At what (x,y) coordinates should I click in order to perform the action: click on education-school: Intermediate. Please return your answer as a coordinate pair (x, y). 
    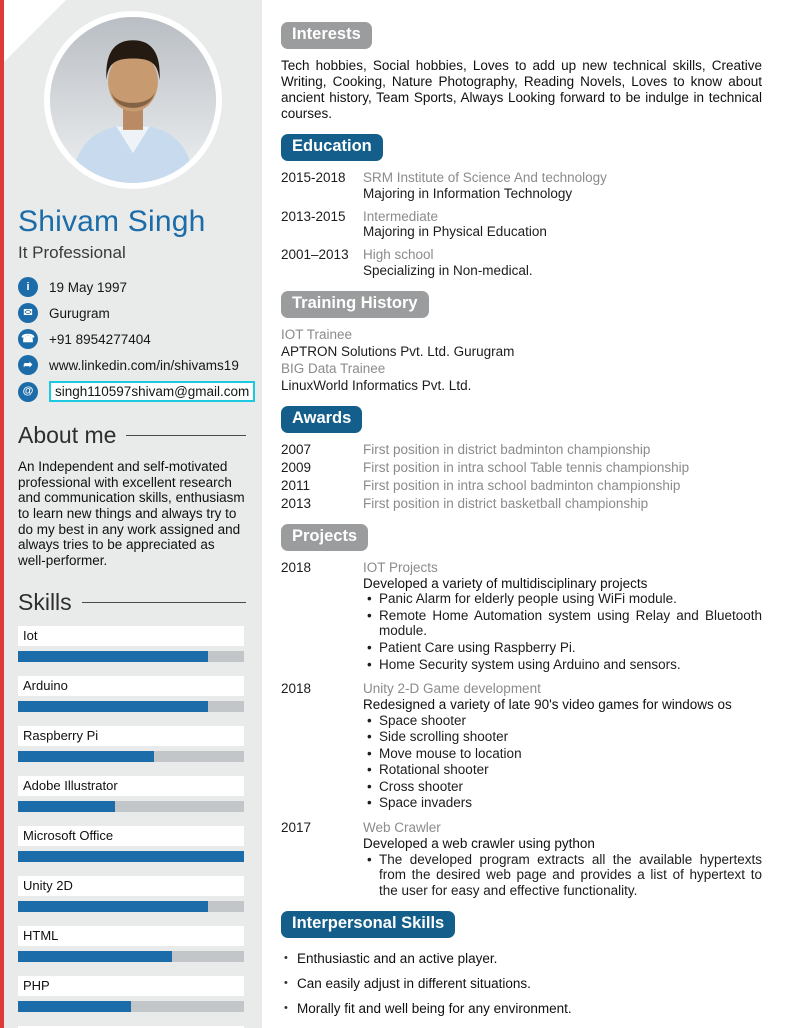
    Looking at the image, I should click on (401, 216).